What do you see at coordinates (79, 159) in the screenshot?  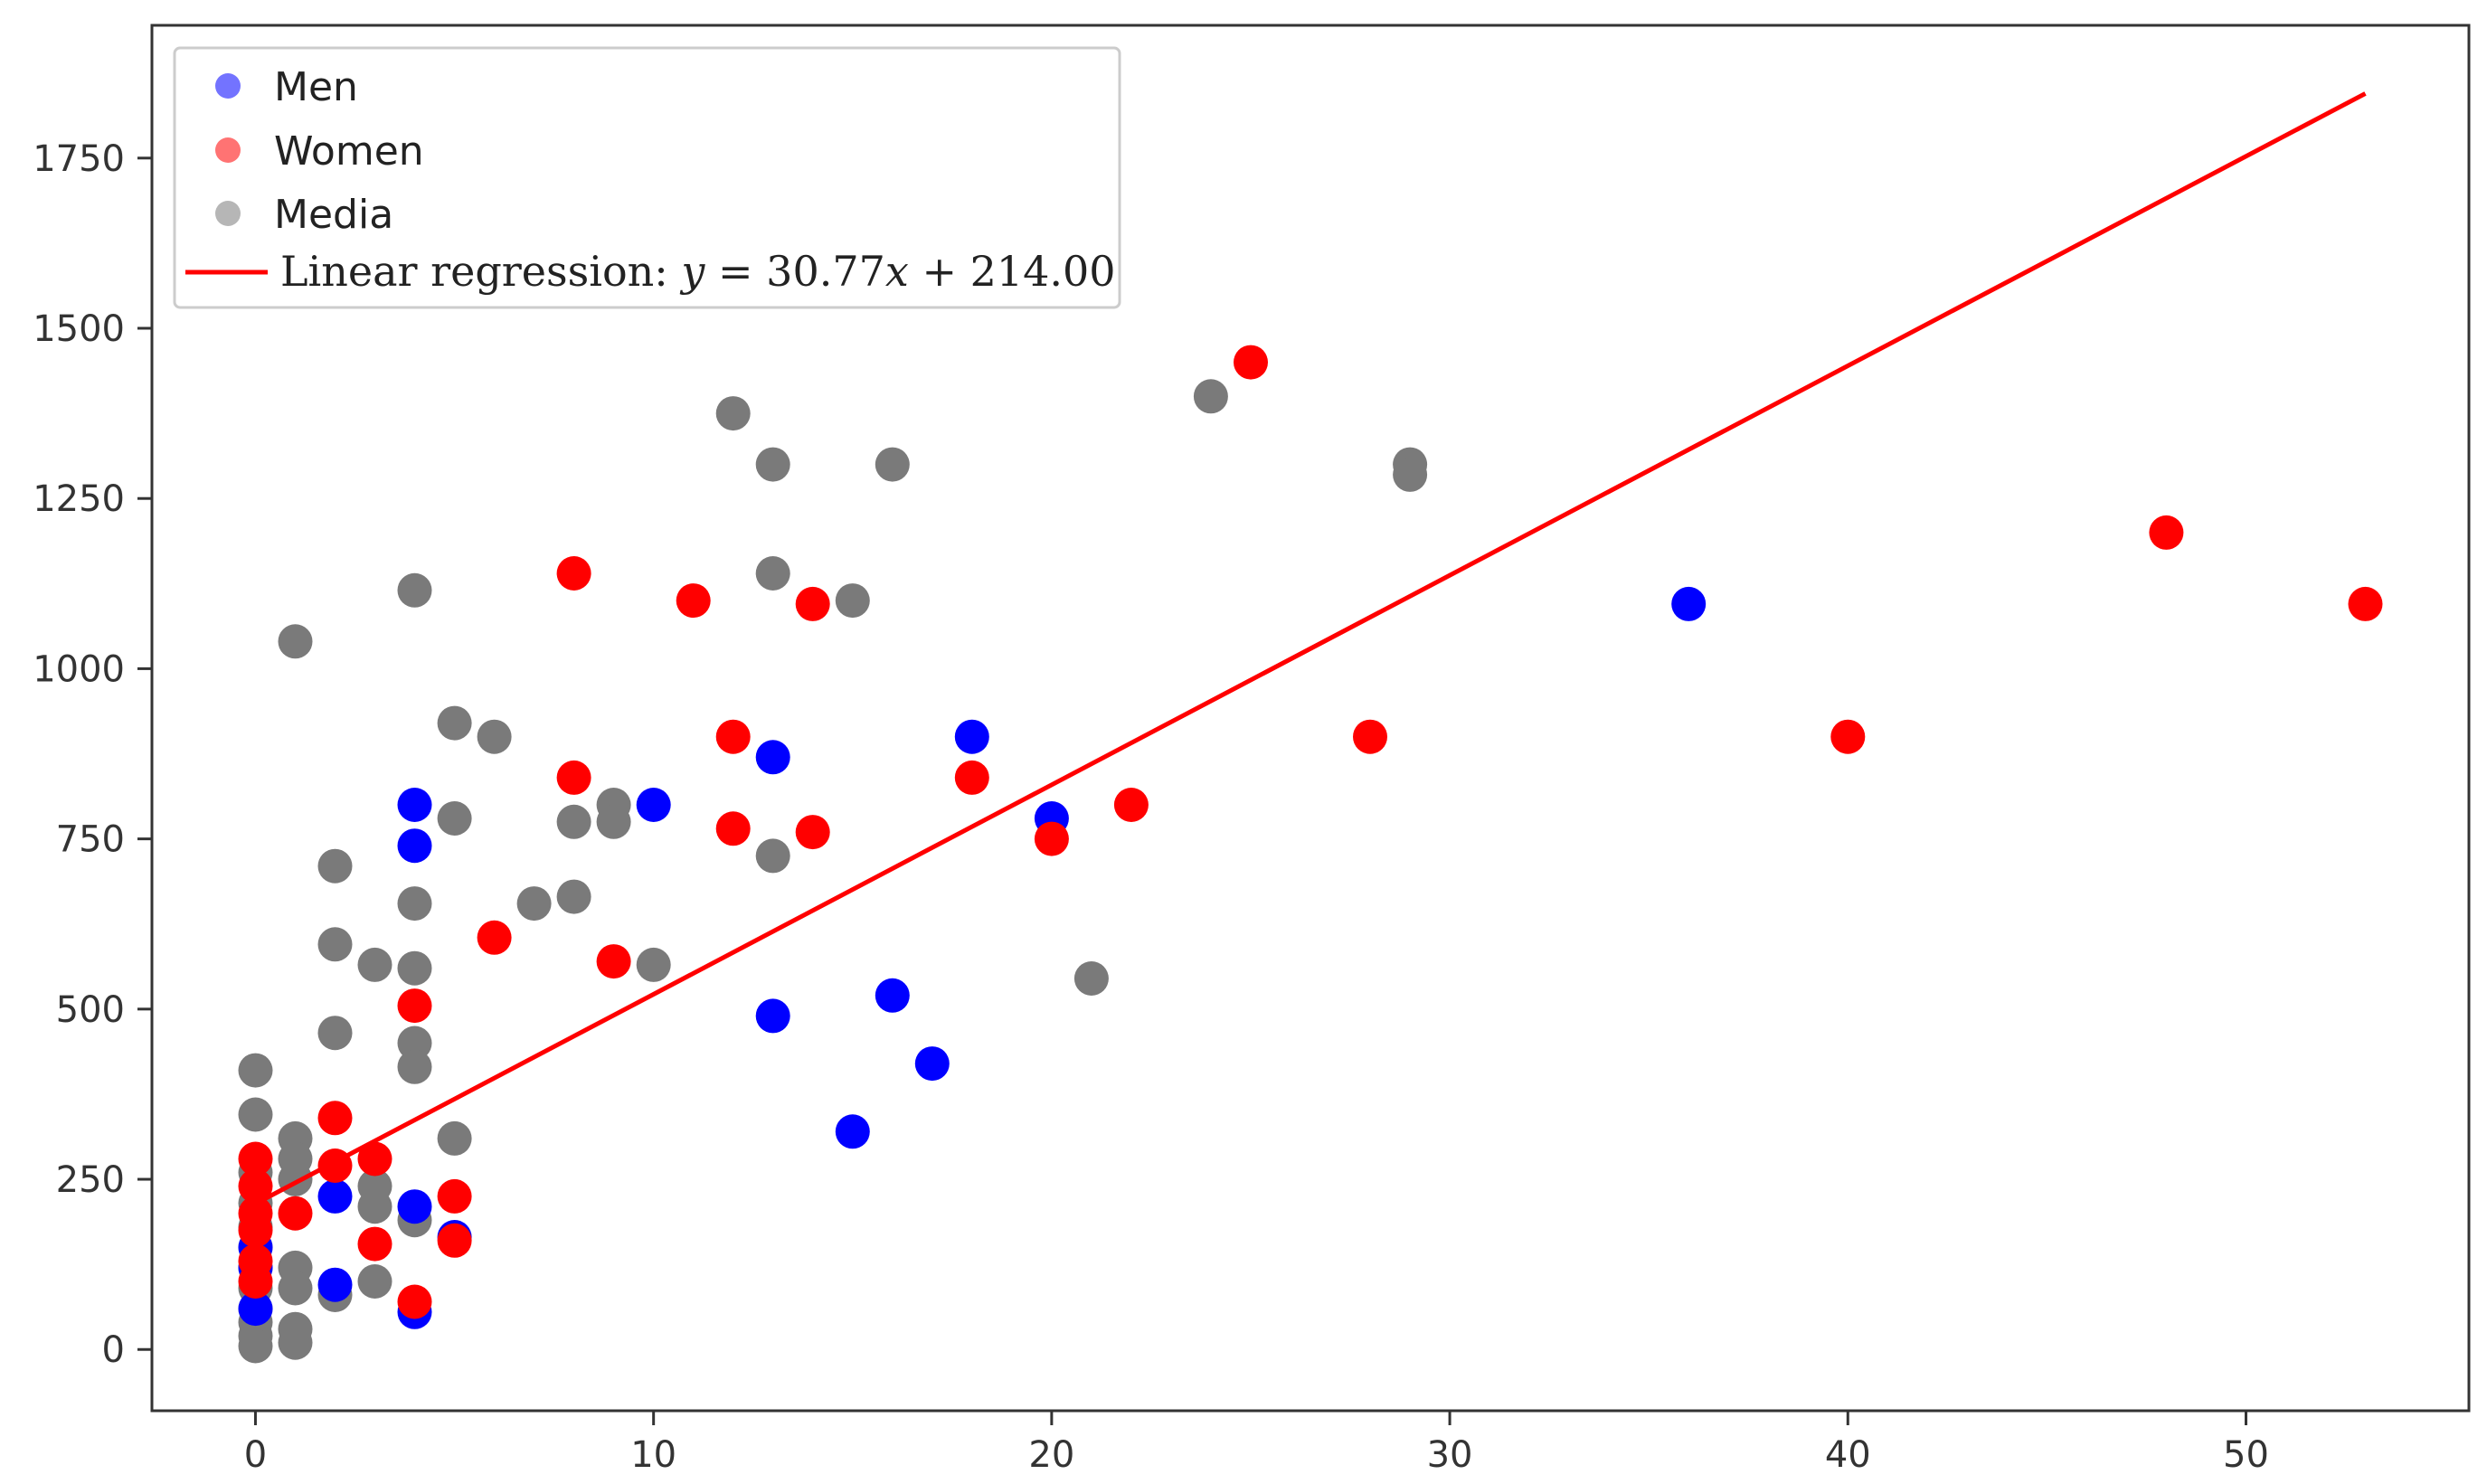 I see `y-tick-label-1750: 1750` at bounding box center [79, 159].